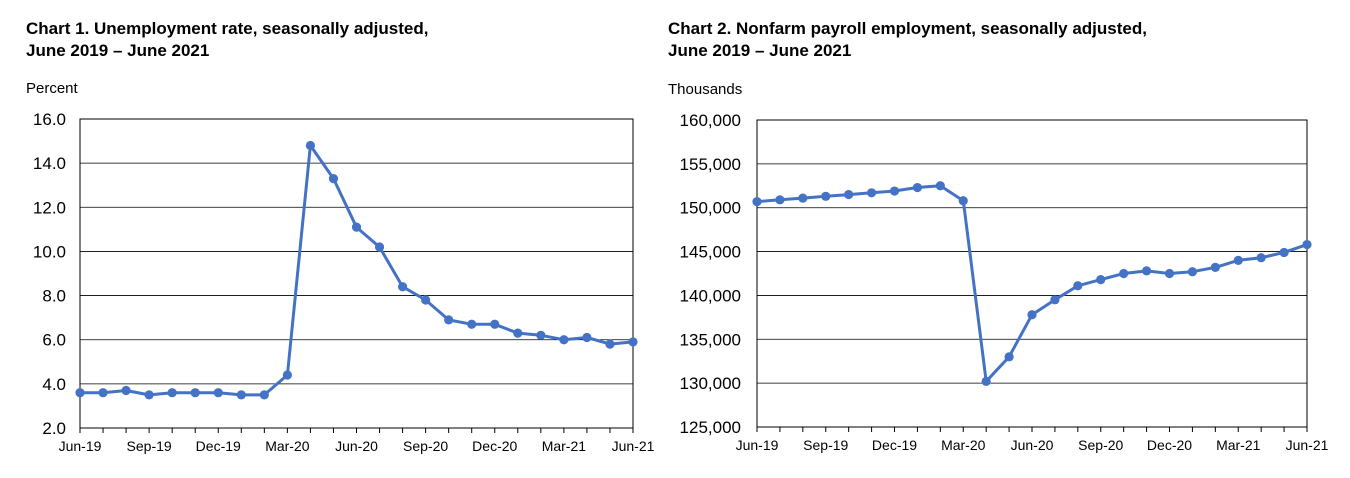  Describe the element at coordinates (633, 446) in the screenshot. I see `chart1-x-tick-label: Jun-21` at that location.